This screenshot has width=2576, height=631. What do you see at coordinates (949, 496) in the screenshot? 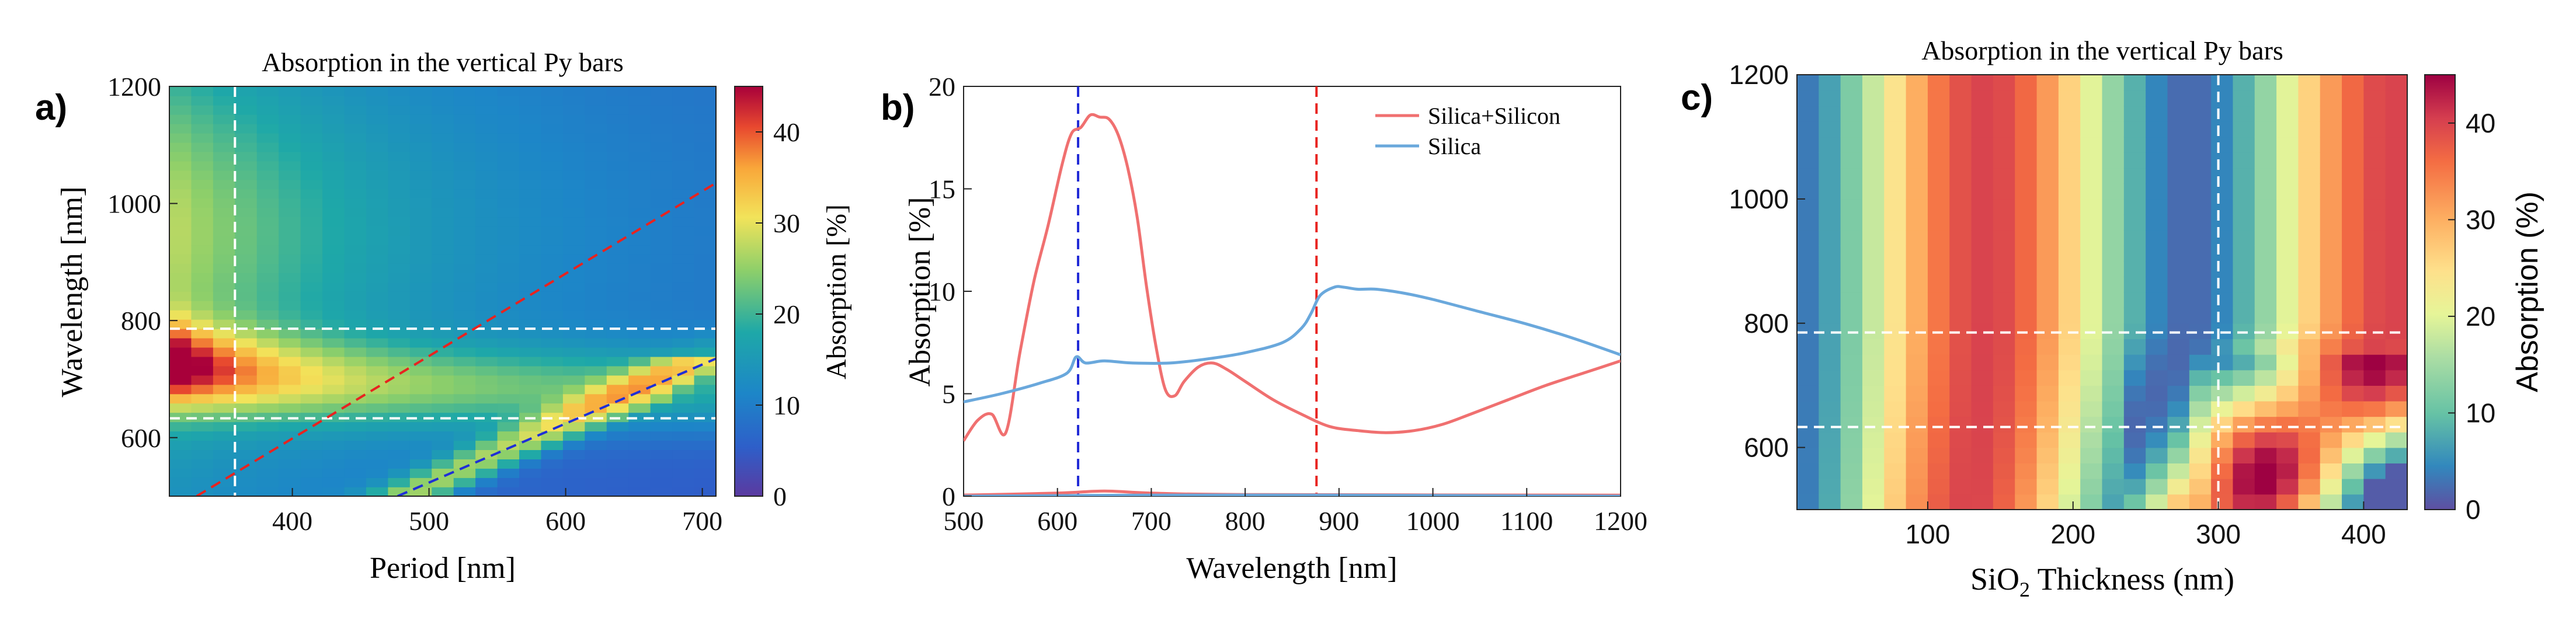
I see `y-tick-label: 0` at bounding box center [949, 496].